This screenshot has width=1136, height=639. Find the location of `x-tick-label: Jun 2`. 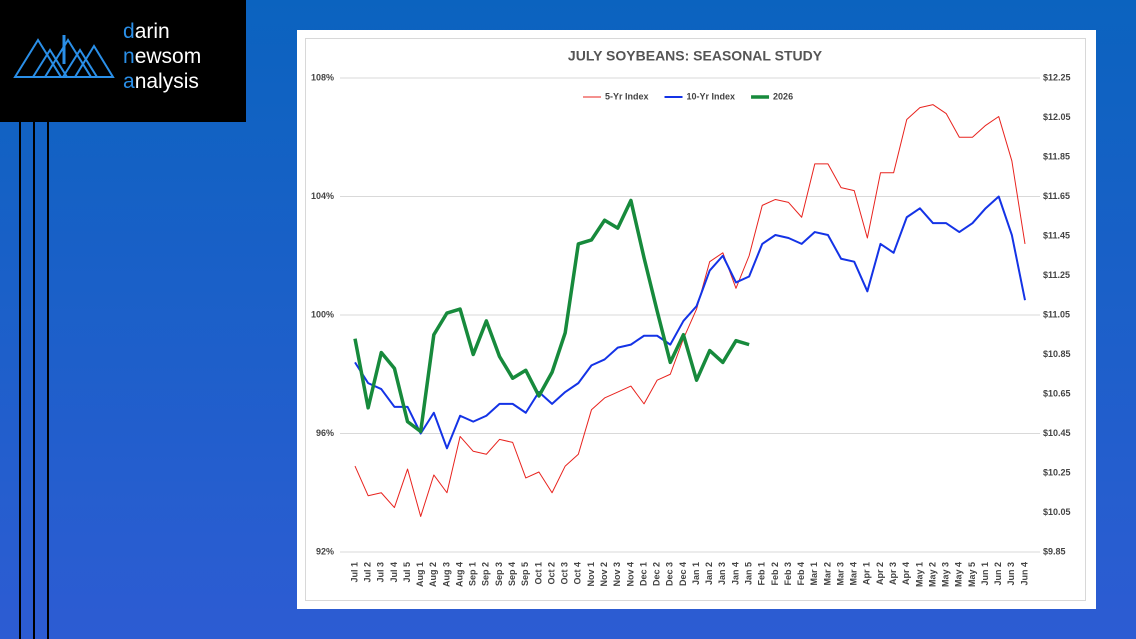

x-tick-label: Jun 2 is located at coordinates (998, 574).